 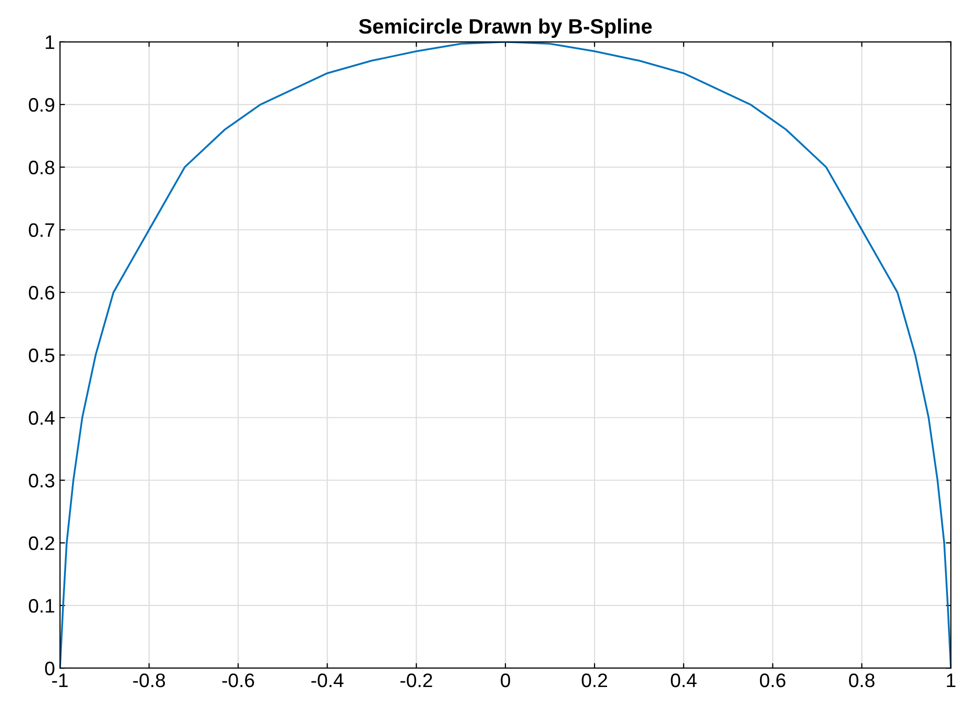 I want to click on x-tick-label: 0.6, so click(x=773, y=680).